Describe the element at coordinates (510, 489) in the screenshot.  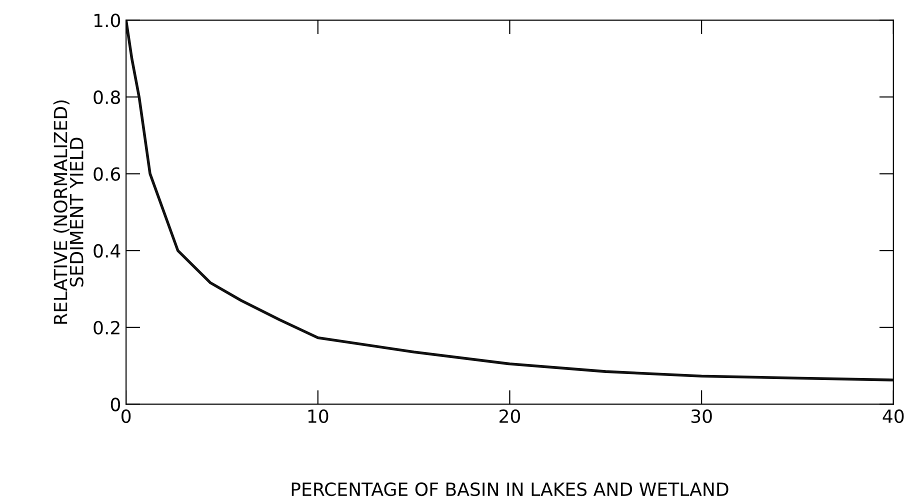
I see `x-axis-title: PERCENTAGE OF BASIN IN LAKES AND WETLAND` at that location.